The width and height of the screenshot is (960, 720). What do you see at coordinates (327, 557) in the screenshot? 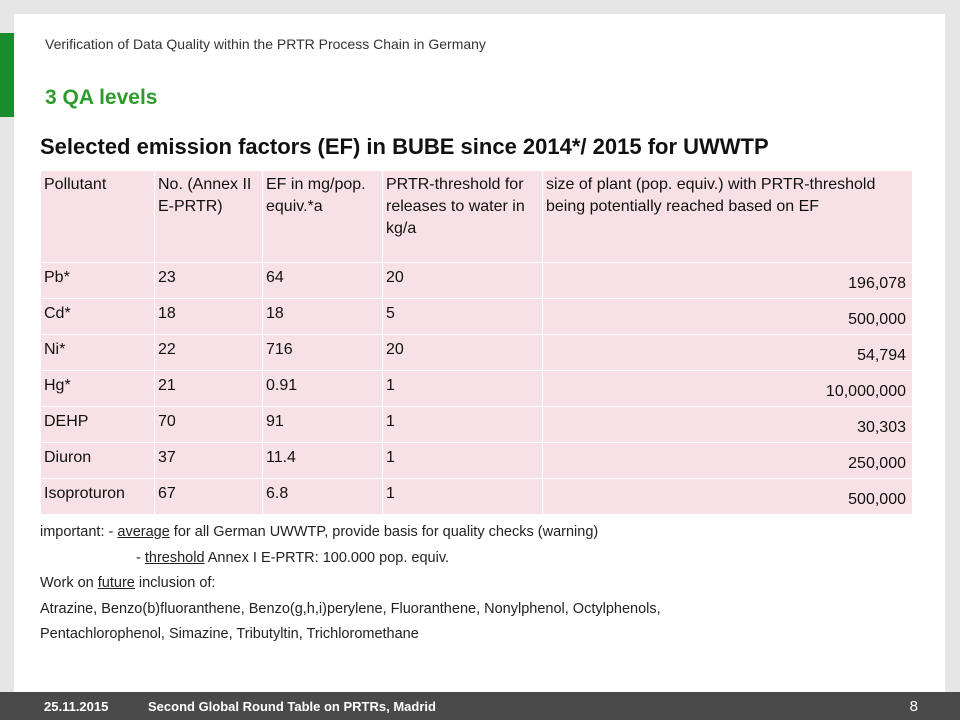
I see `note-text: Annex I E-PRTR: 100.000 pop. equiv.` at bounding box center [327, 557].